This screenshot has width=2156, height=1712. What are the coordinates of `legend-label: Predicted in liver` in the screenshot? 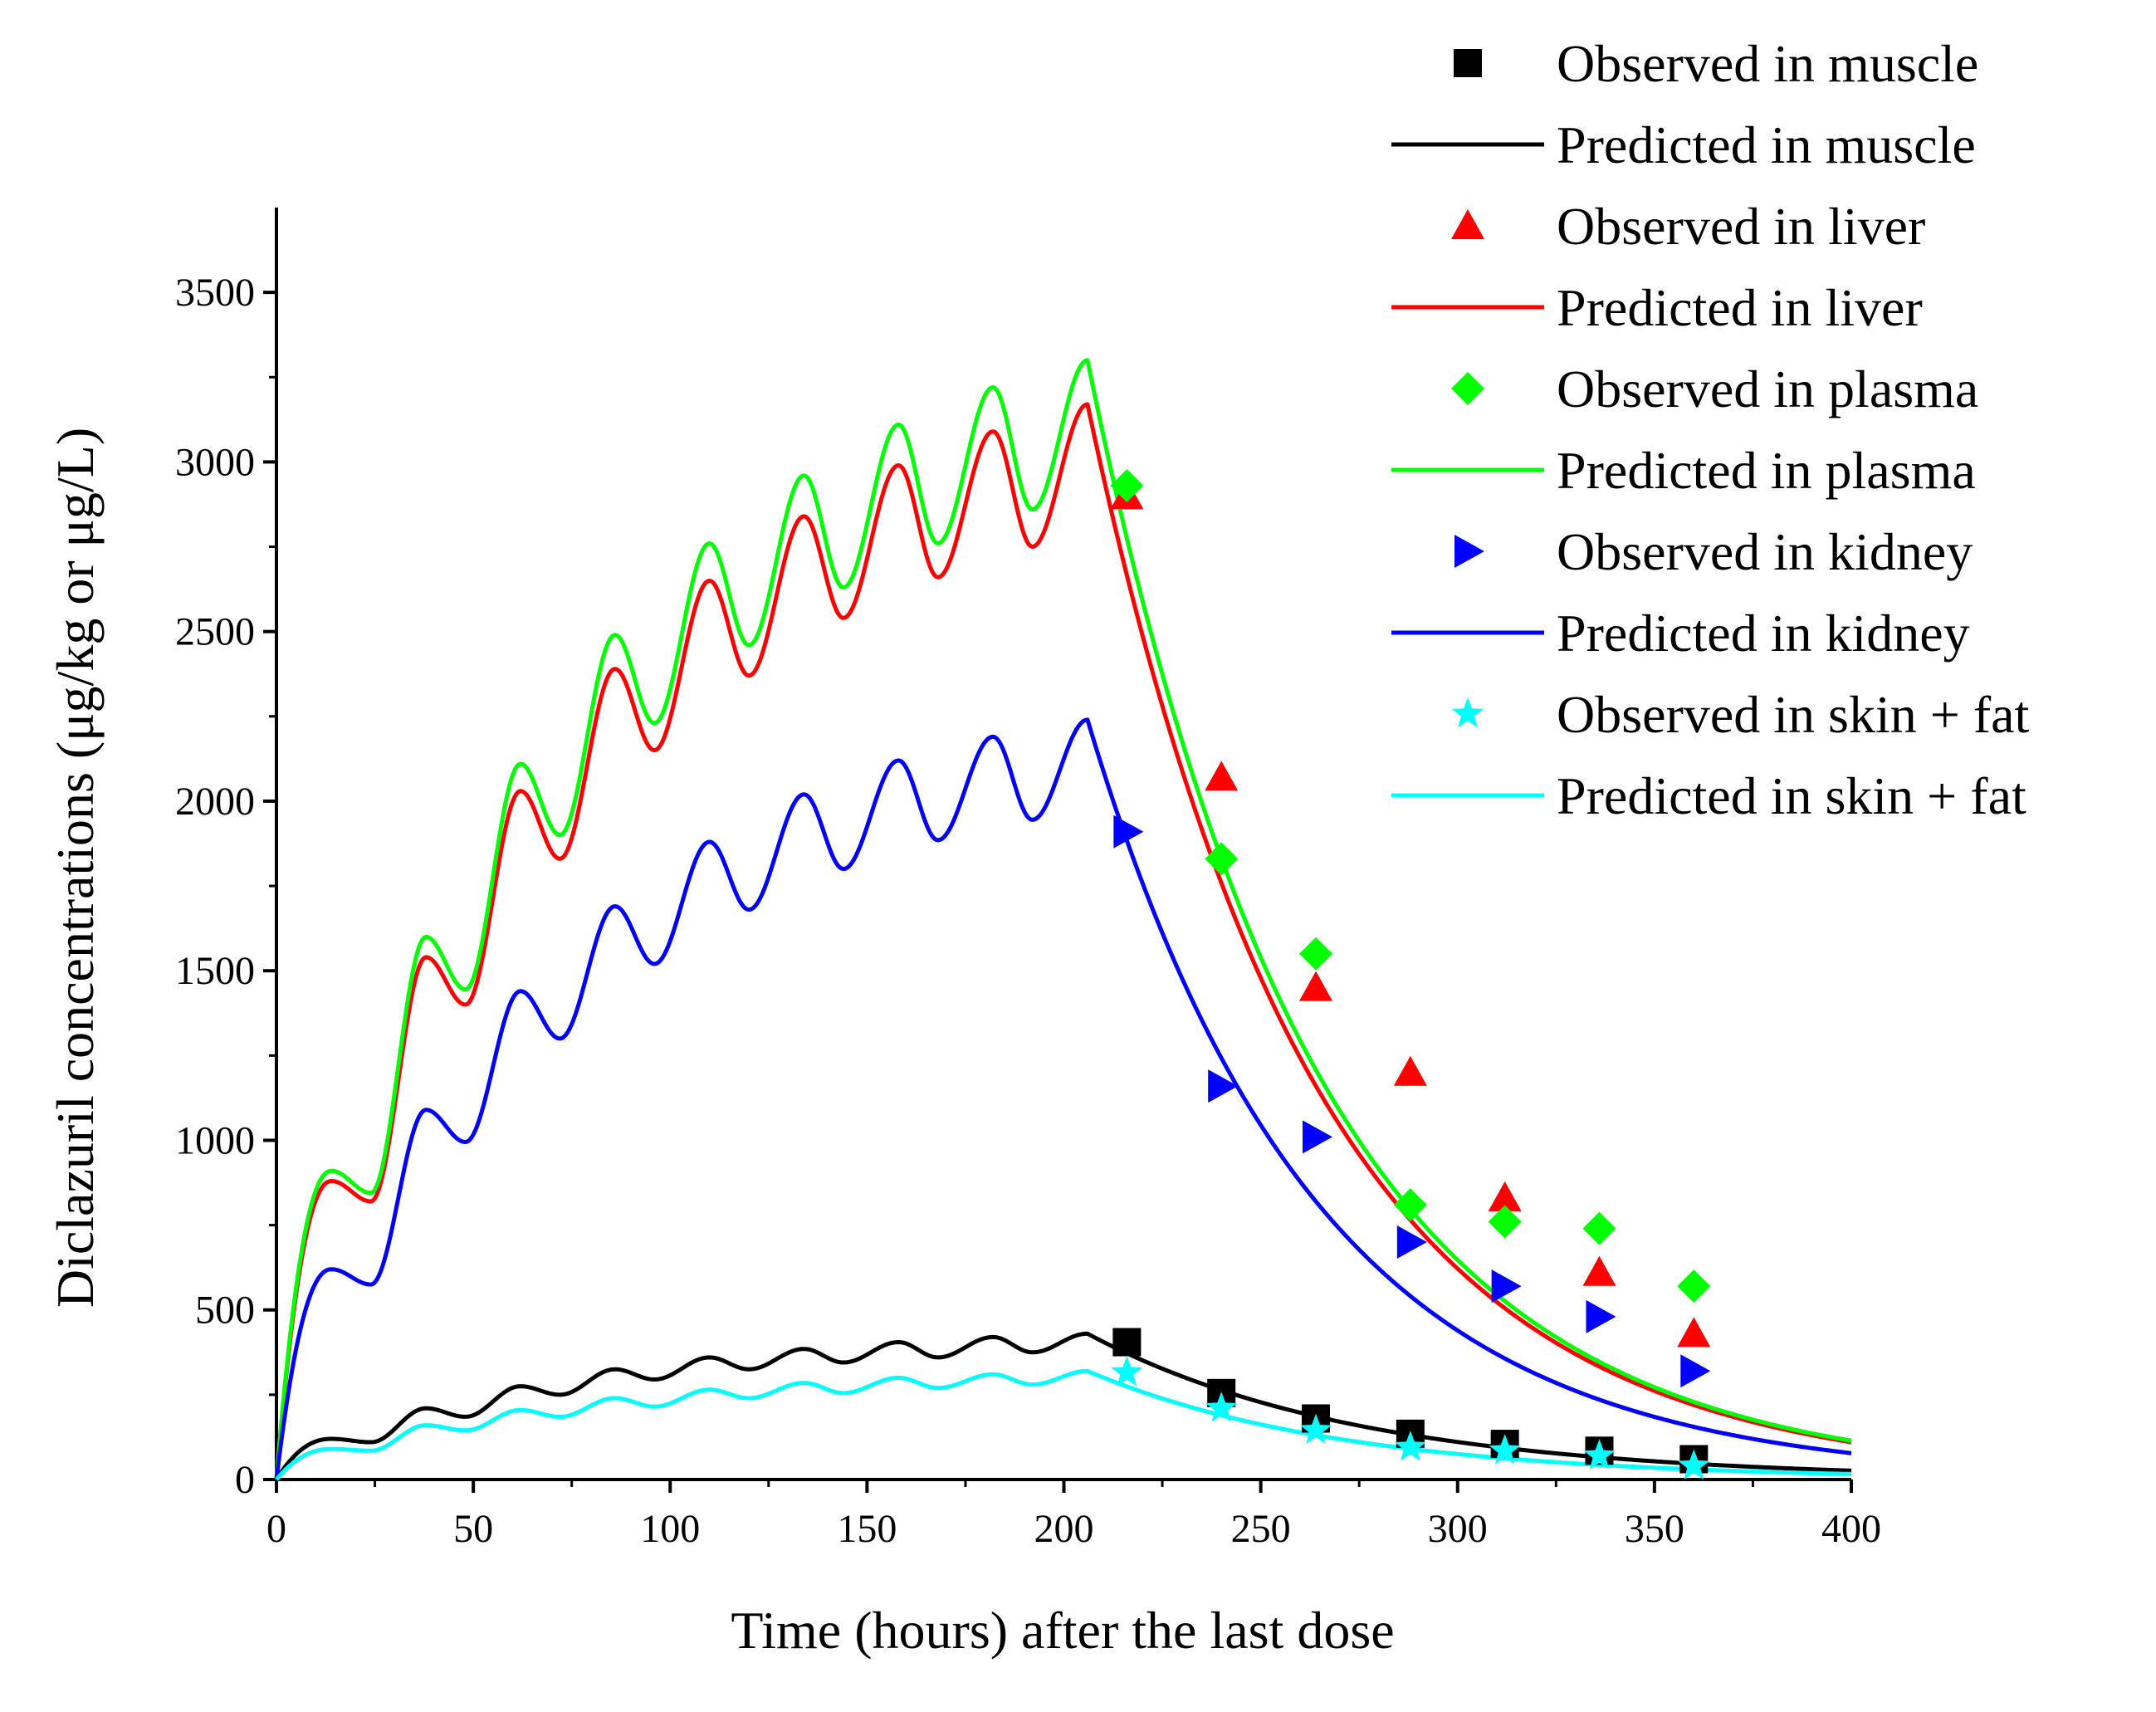 It's located at (1740, 307).